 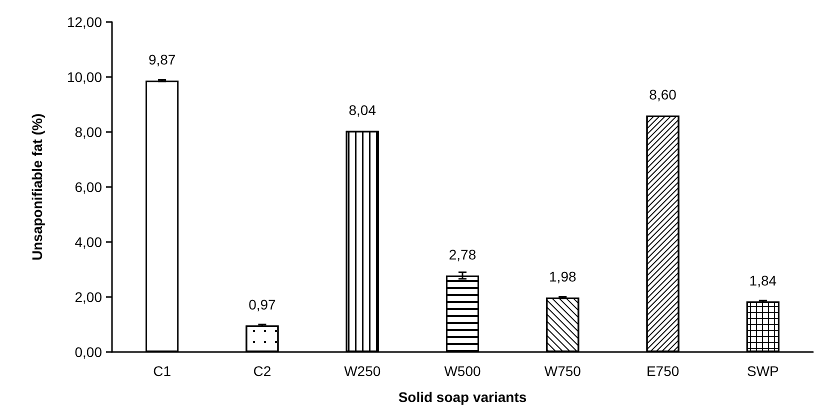 I want to click on data-label: 8,04, so click(x=362, y=110).